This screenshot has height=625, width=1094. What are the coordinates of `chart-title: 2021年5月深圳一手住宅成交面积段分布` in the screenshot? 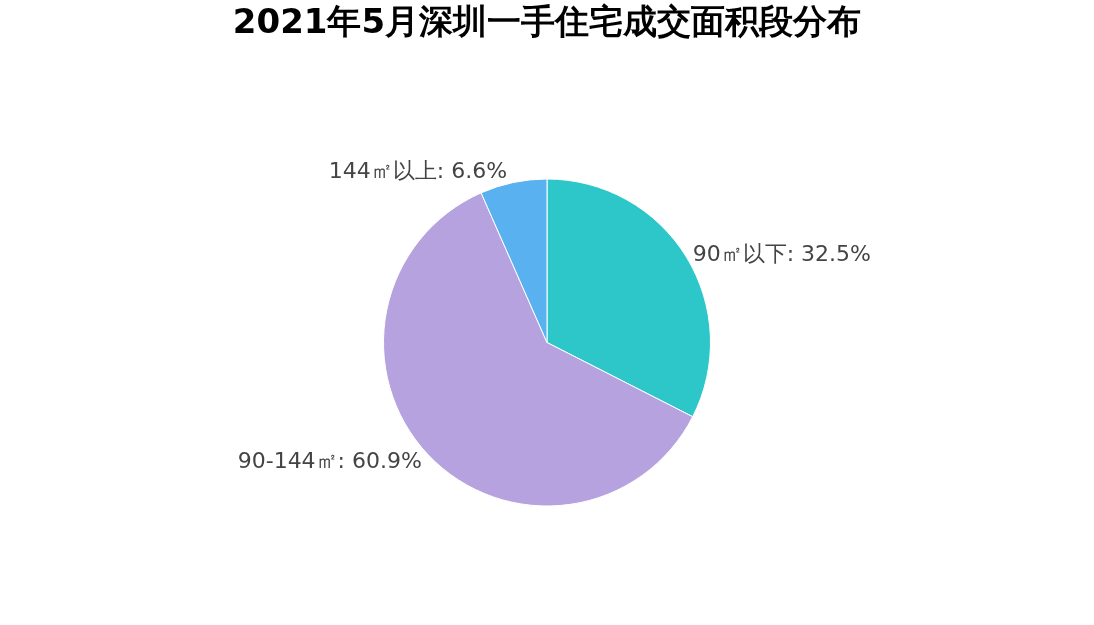 It's located at (547, 21).